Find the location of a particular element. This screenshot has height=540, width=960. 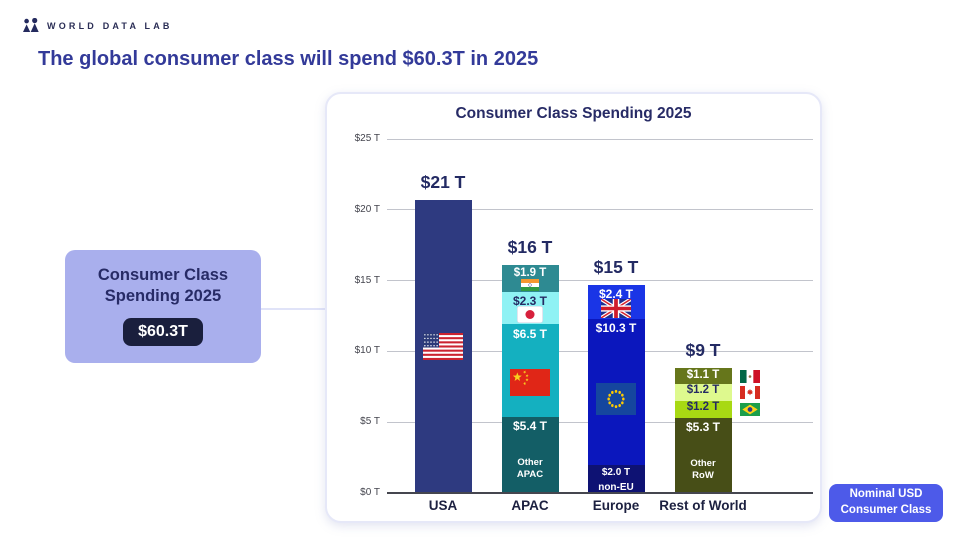

gridline--20-t is located at coordinates (600, 210).